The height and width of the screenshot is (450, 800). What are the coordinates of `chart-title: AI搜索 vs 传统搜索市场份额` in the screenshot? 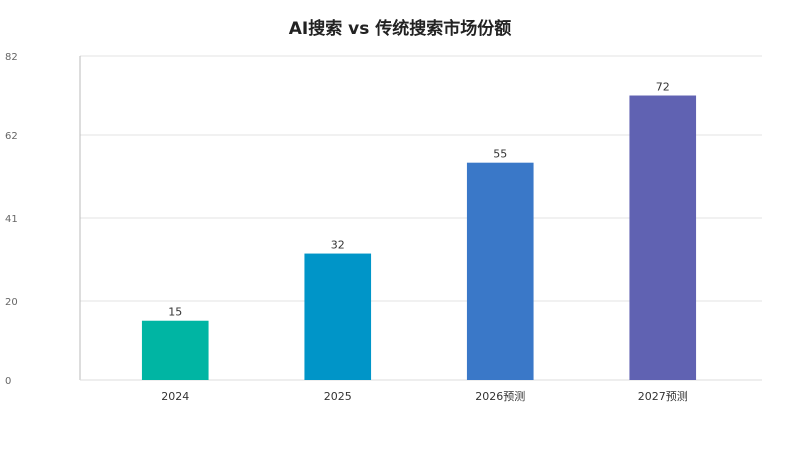 It's located at (400, 29).